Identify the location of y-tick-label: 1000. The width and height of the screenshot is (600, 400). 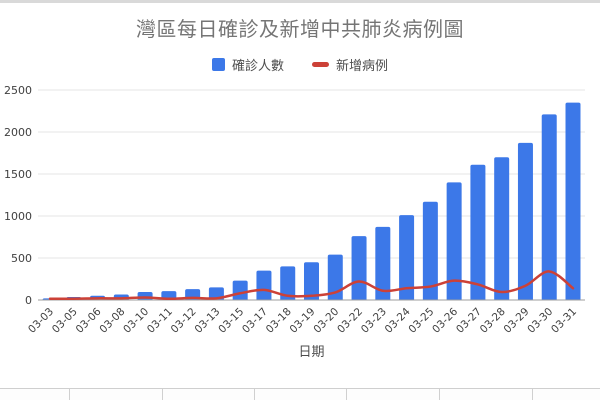
(18, 216).